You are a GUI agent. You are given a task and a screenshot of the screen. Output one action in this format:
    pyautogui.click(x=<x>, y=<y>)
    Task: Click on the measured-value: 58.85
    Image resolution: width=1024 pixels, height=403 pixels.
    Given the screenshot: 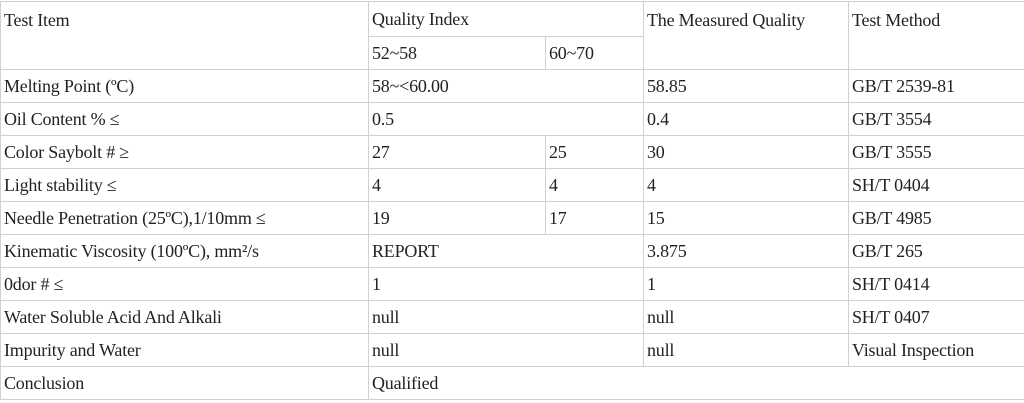 What is the action you would take?
    pyautogui.click(x=746, y=86)
    